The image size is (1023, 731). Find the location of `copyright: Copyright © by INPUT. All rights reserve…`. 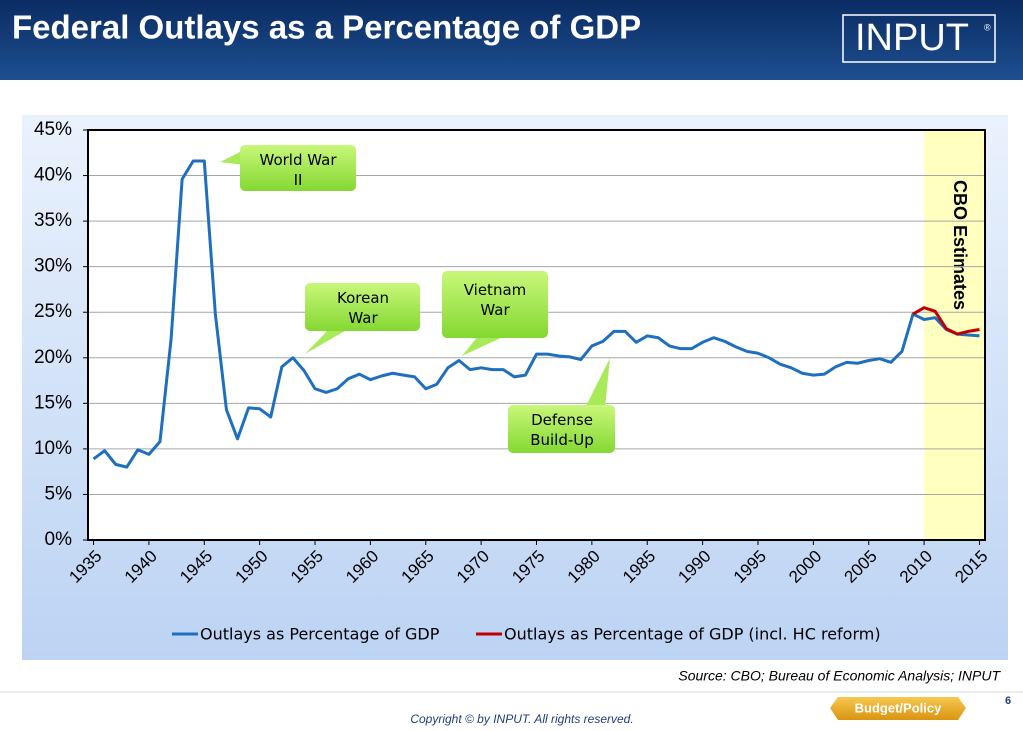

copyright: Copyright © by INPUT. All rights reserve… is located at coordinates (521, 719).